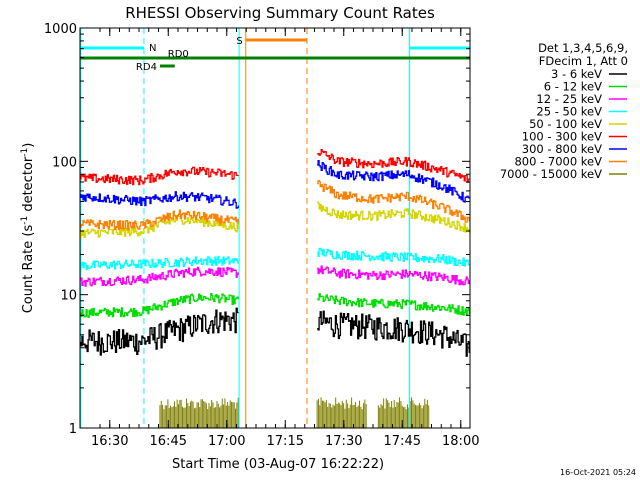 The width and height of the screenshot is (640, 480). Describe the element at coordinates (64, 162) in the screenshot. I see `y-tick-label: 100` at that location.